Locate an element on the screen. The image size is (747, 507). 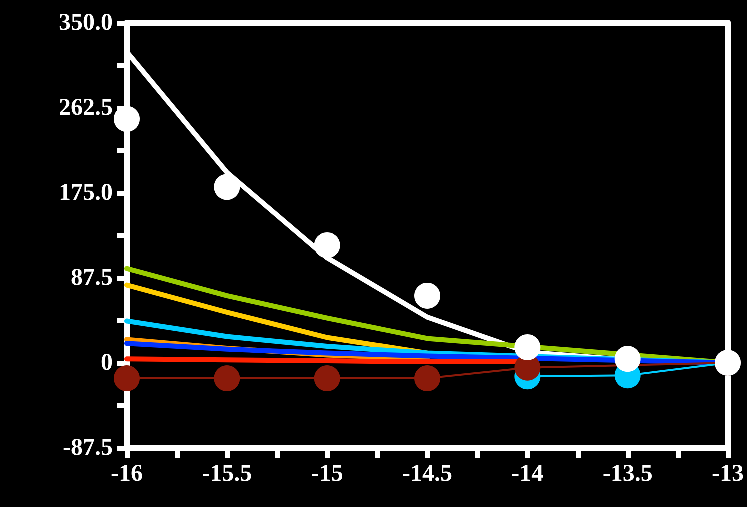
y-tick-label: 0 is located at coordinates (107, 363).